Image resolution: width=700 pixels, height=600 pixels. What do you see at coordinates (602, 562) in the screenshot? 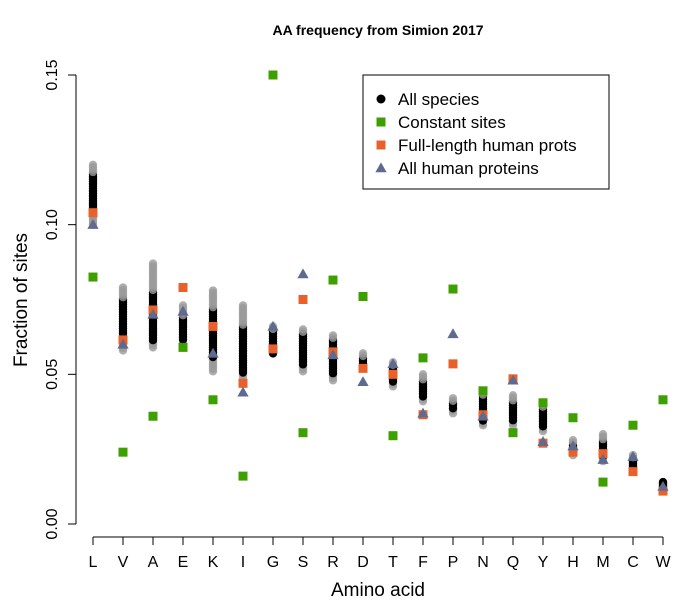
I see `x-tick-label: M` at bounding box center [602, 562].